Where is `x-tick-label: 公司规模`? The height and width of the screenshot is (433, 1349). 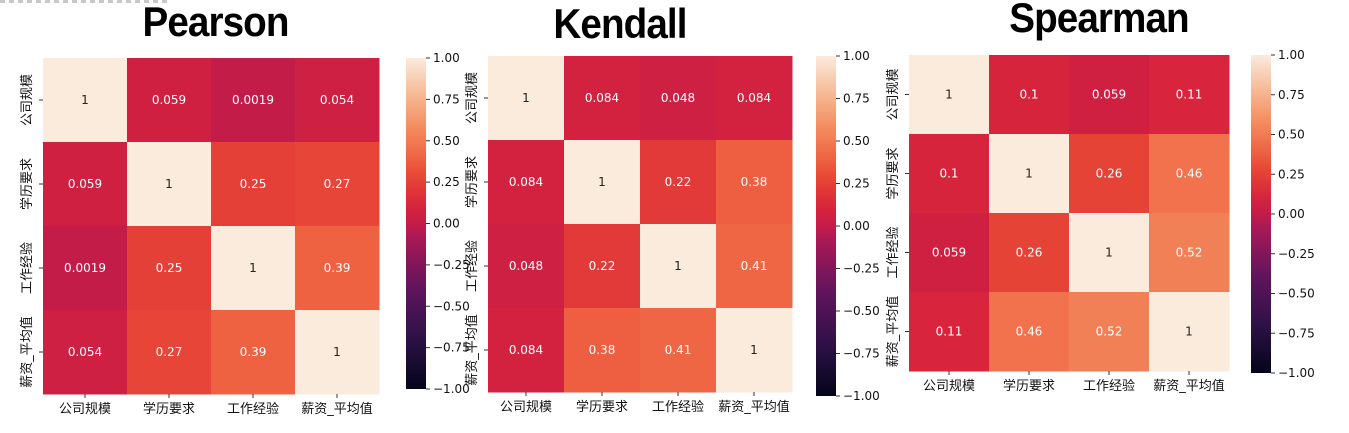
x-tick-label: 公司规模 is located at coordinates (949, 386).